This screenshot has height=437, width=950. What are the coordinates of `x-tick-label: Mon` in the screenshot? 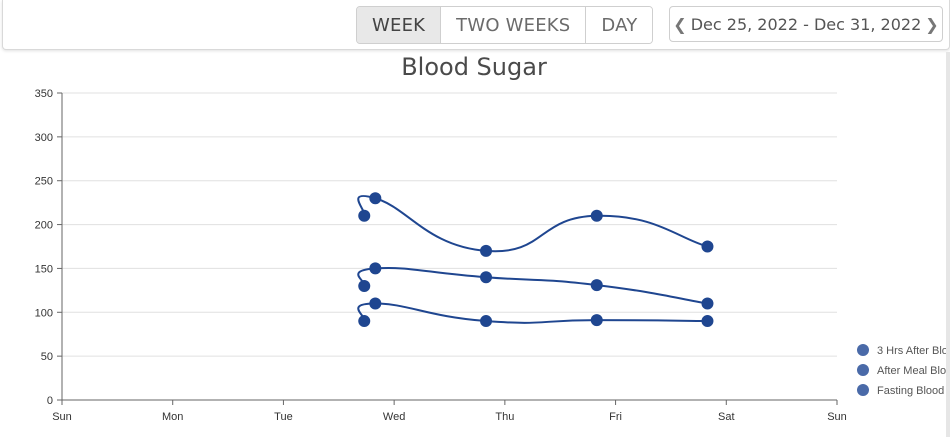 It's located at (172, 417).